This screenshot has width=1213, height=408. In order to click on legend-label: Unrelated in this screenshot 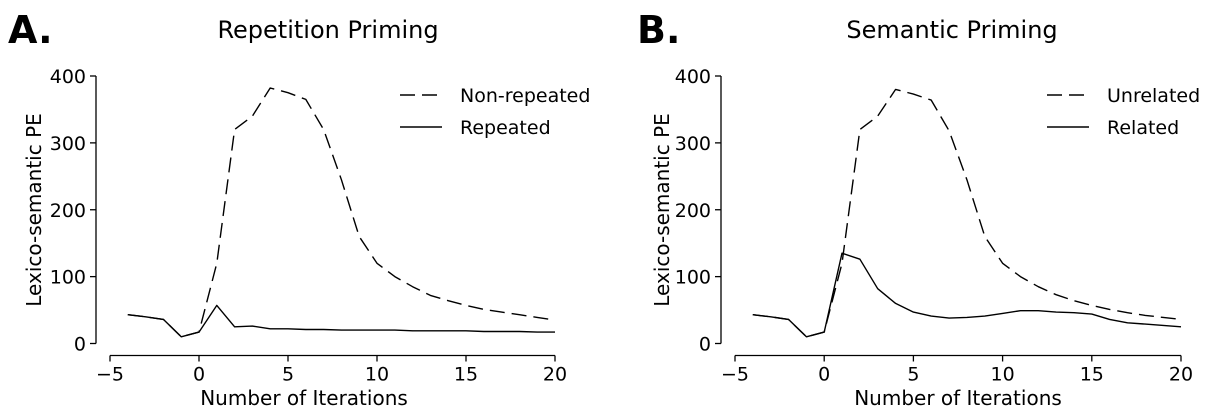, I will do `click(1153, 96)`.